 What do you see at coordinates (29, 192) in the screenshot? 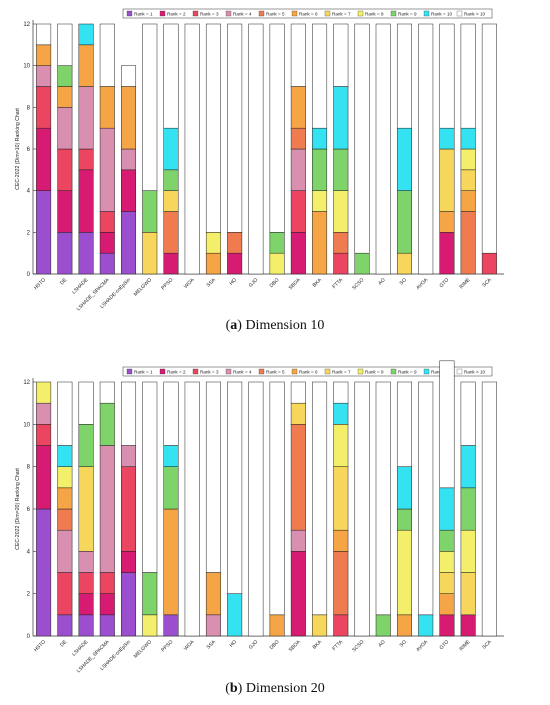
I see `y-tick-label: 4` at bounding box center [29, 192].